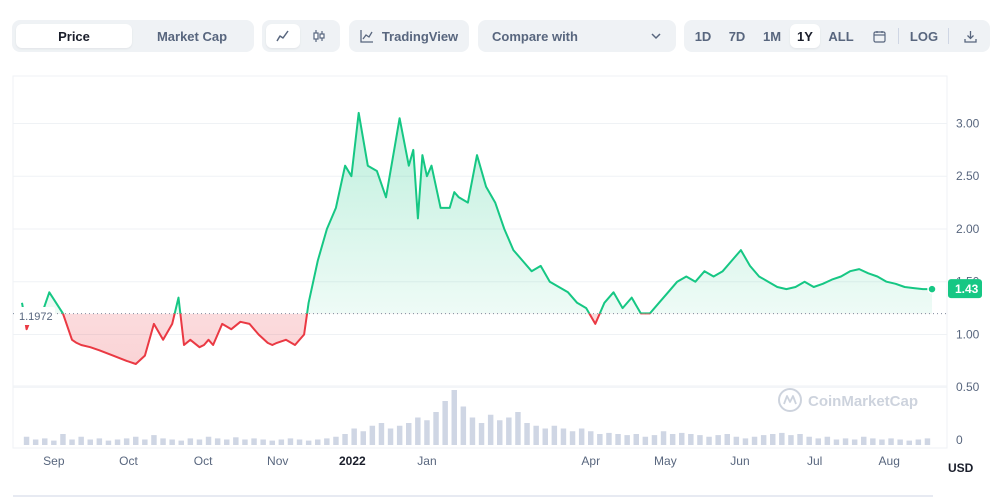  I want to click on toolbar-divider, so click(898, 36).